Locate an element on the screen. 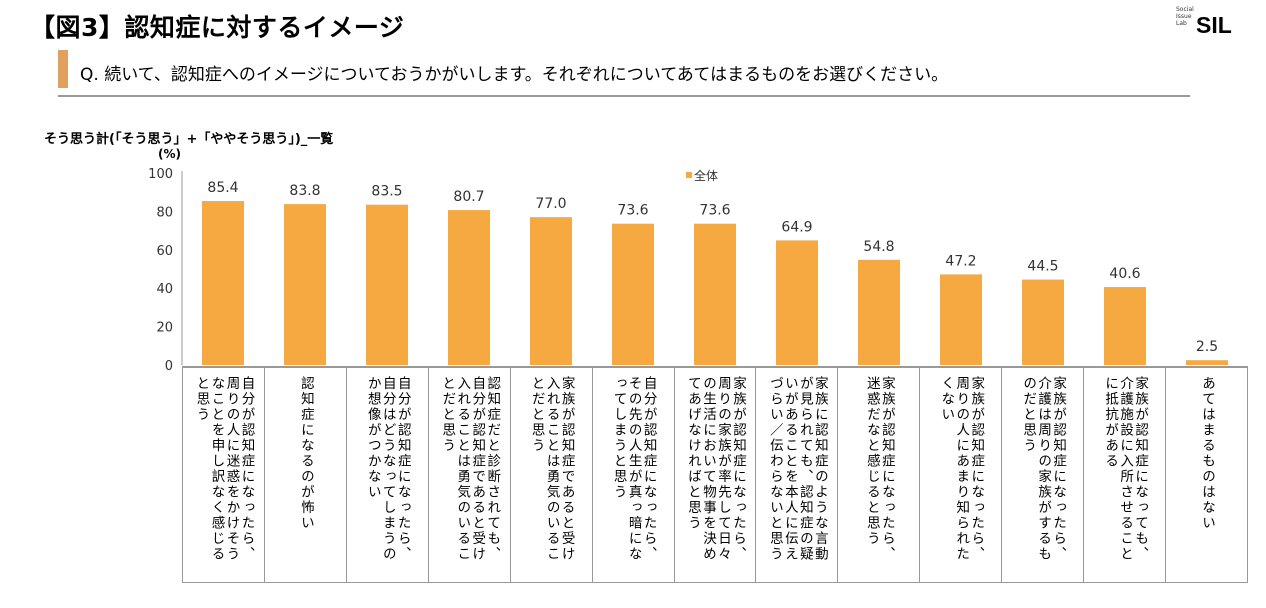  category-cell: あてはまるものはない is located at coordinates (1206, 475).